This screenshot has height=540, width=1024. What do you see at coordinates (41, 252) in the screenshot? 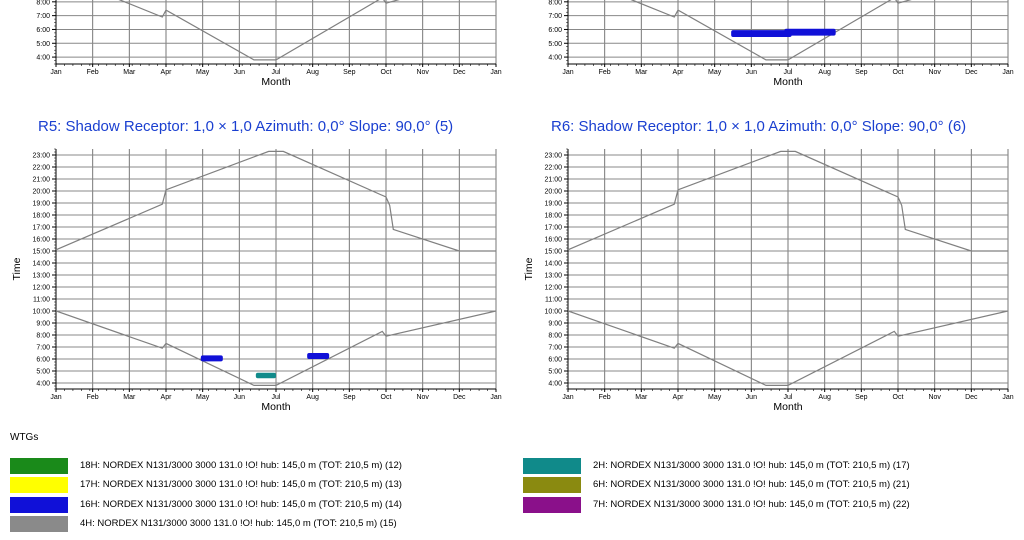
I see `y-tick-label: 15:00` at bounding box center [41, 252].